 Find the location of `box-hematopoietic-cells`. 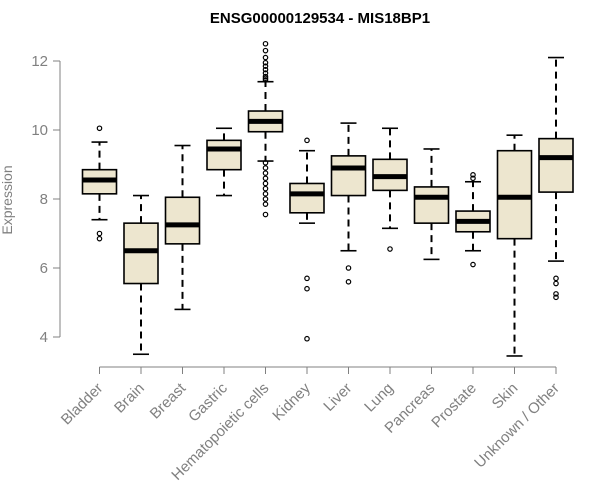

box-hematopoietic-cells is located at coordinates (265, 129).